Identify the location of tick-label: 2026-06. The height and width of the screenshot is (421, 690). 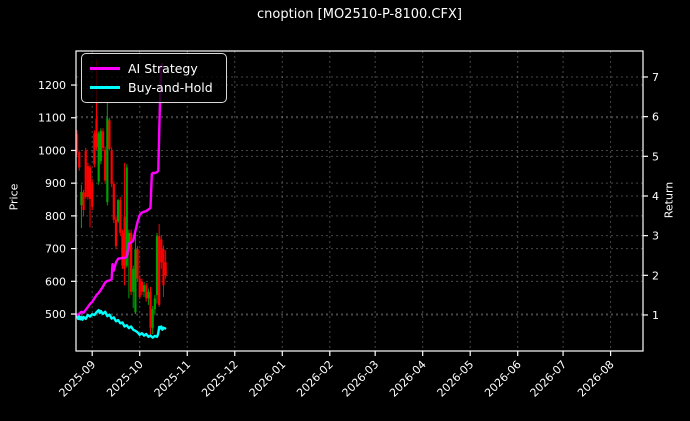
(503, 379).